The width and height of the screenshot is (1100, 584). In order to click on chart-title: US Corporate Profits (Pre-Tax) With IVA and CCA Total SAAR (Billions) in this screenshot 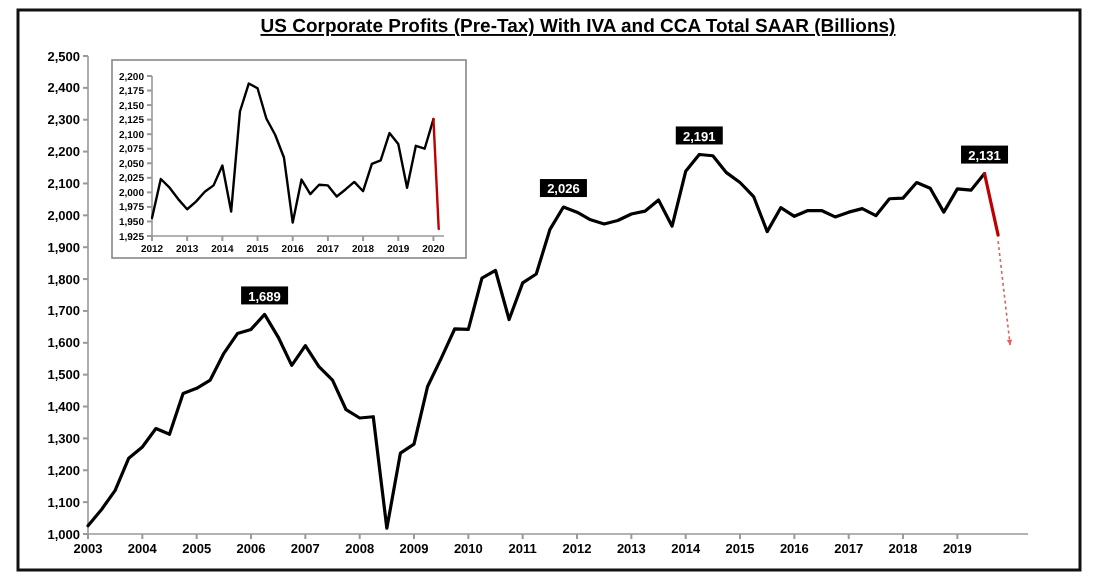, I will do `click(578, 27)`.